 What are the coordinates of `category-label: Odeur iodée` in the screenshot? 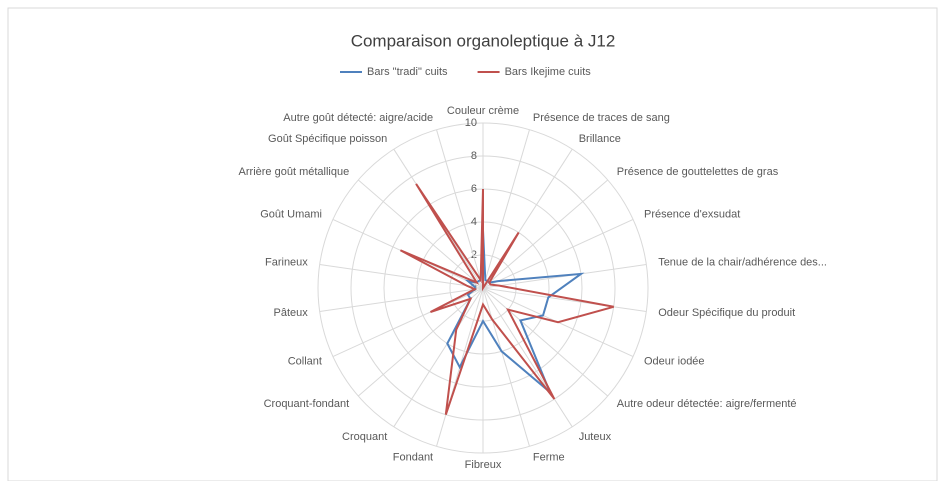 It's located at (674, 361).